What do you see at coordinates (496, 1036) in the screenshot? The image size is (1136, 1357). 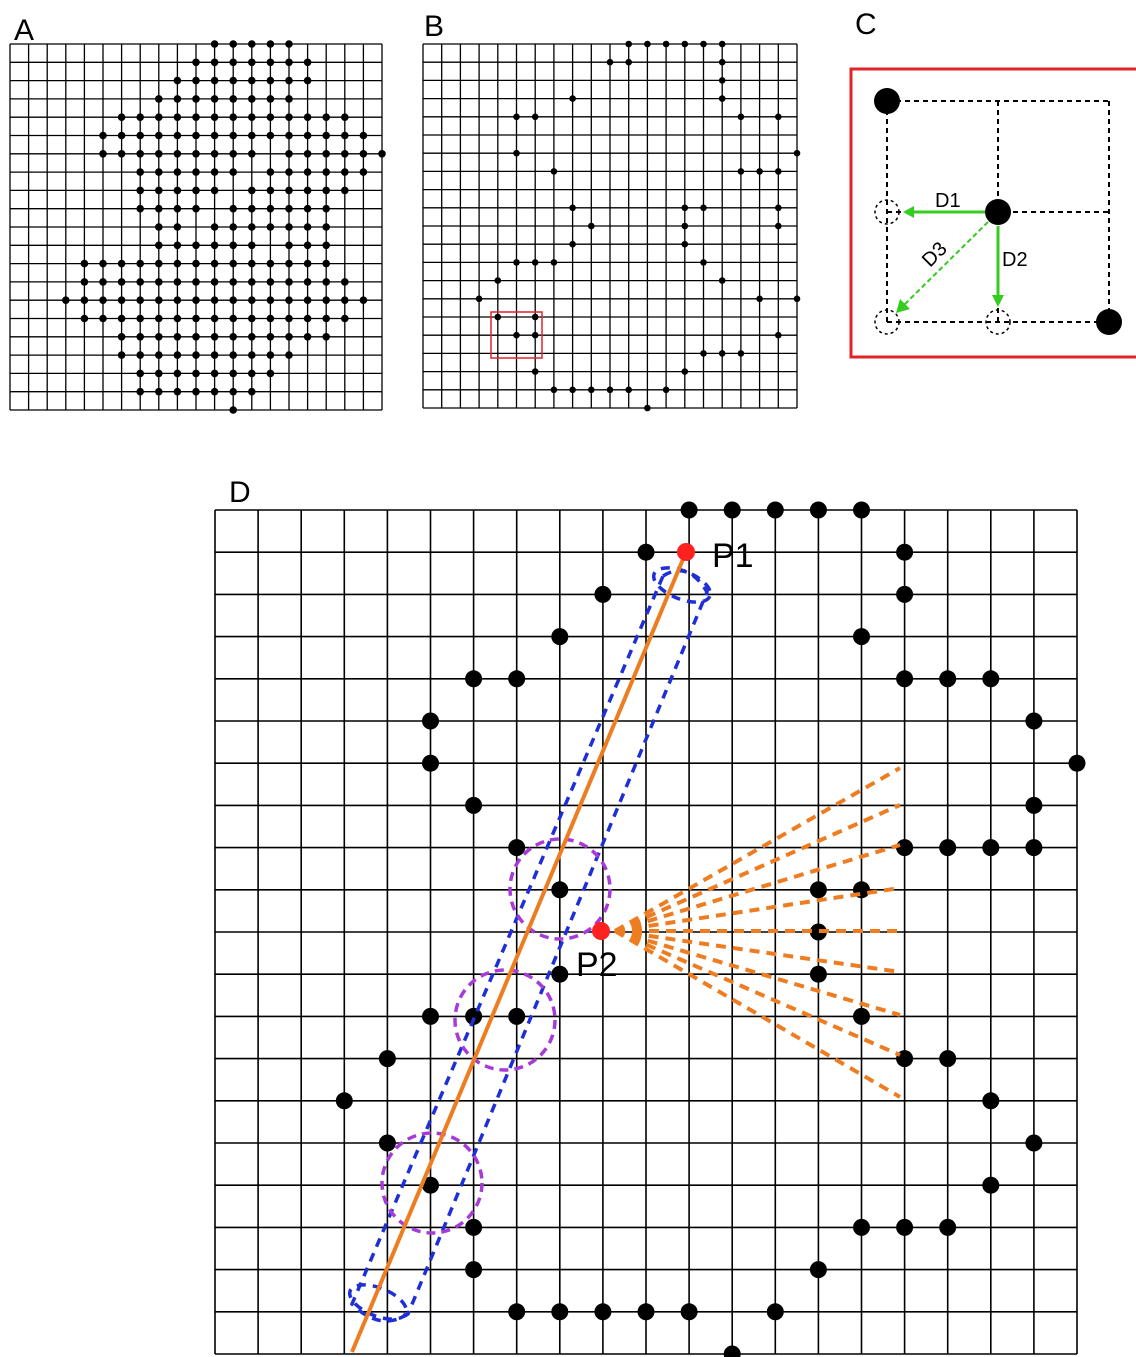 I see `panel-d-neighbourhood-circles` at bounding box center [496, 1036].